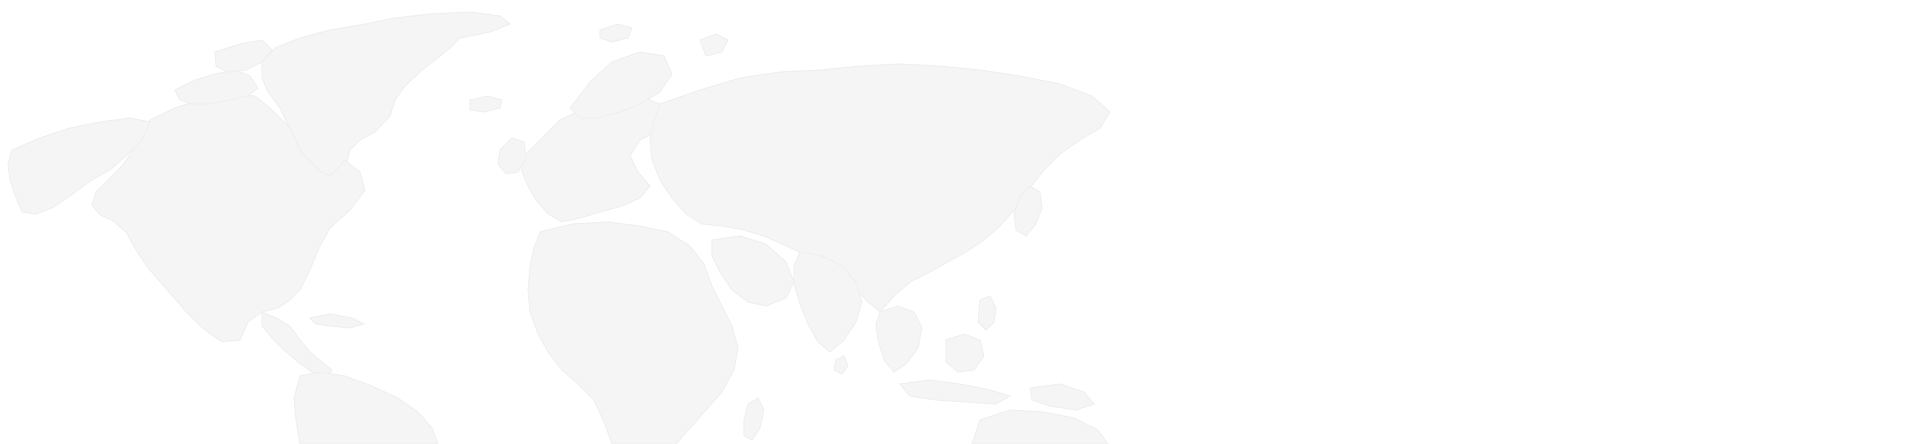  I want to click on landmass-africa, so click(633, 332).